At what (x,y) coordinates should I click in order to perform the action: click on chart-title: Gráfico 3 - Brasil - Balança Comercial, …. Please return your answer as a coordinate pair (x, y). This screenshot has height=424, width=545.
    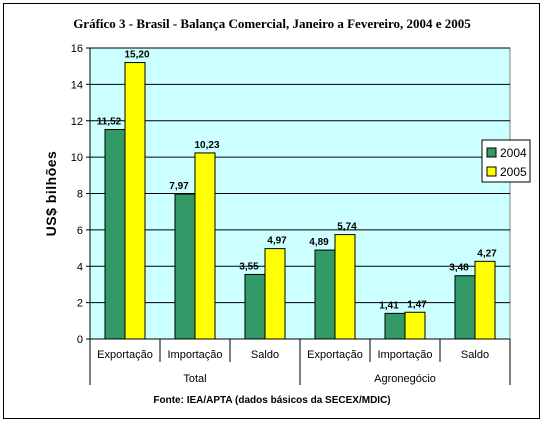
    Looking at the image, I should click on (272, 23).